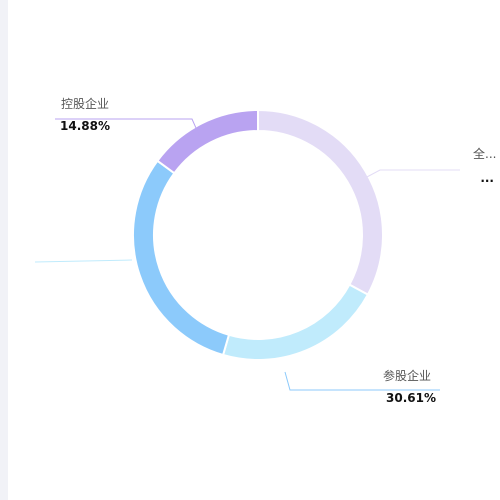  Describe the element at coordinates (407, 375) in the screenshot. I see `slice-label: 参股企业` at that location.